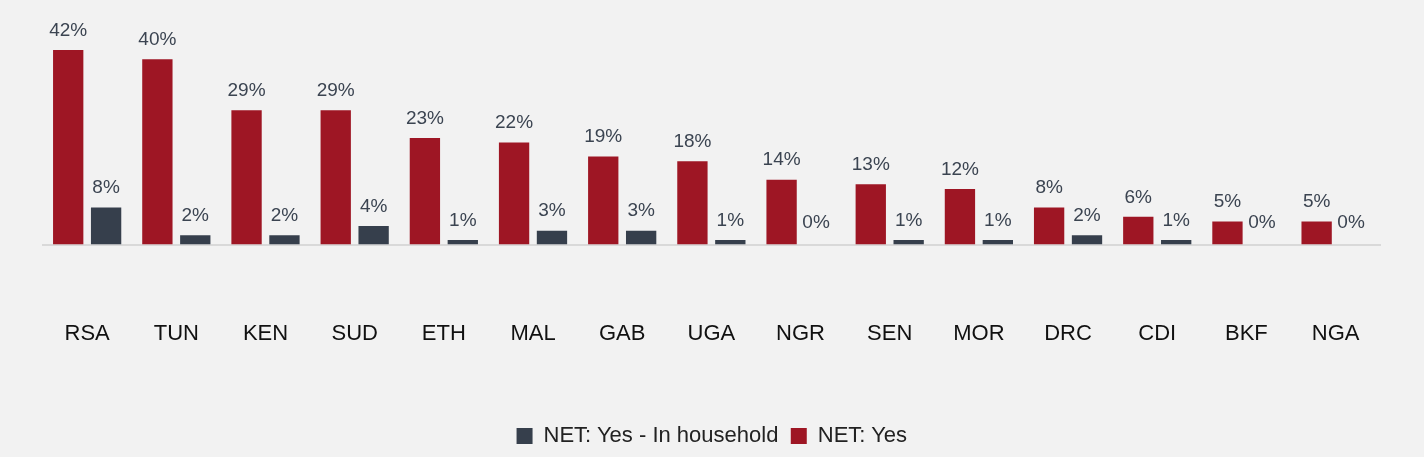  What do you see at coordinates (1157, 332) in the screenshot?
I see `x-tick-label: CDI` at bounding box center [1157, 332].